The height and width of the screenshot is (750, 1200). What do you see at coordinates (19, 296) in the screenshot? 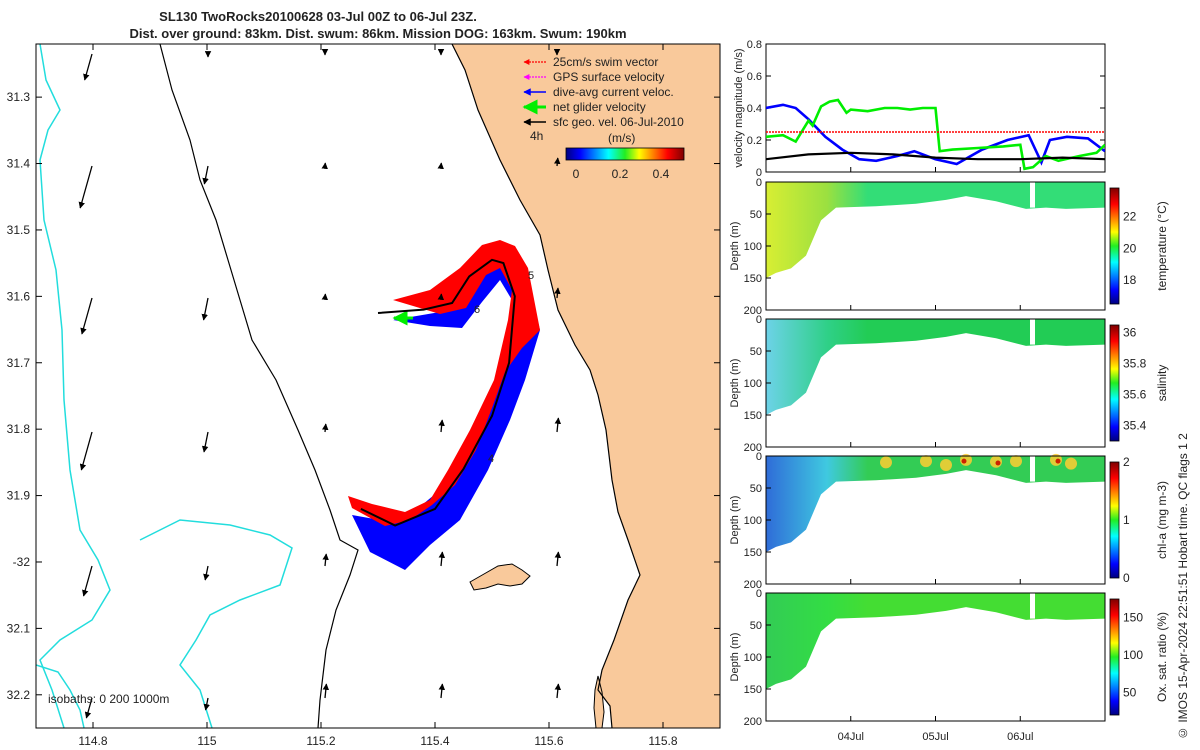
I see `map-ytick-label: 31.6` at bounding box center [19, 296].